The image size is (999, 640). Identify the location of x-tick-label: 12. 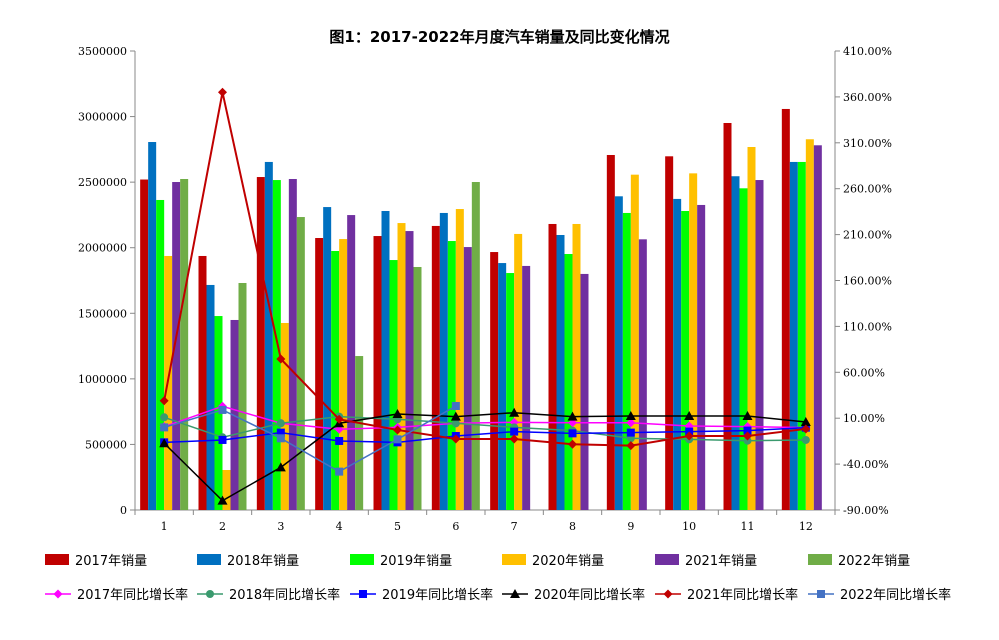
(806, 526).